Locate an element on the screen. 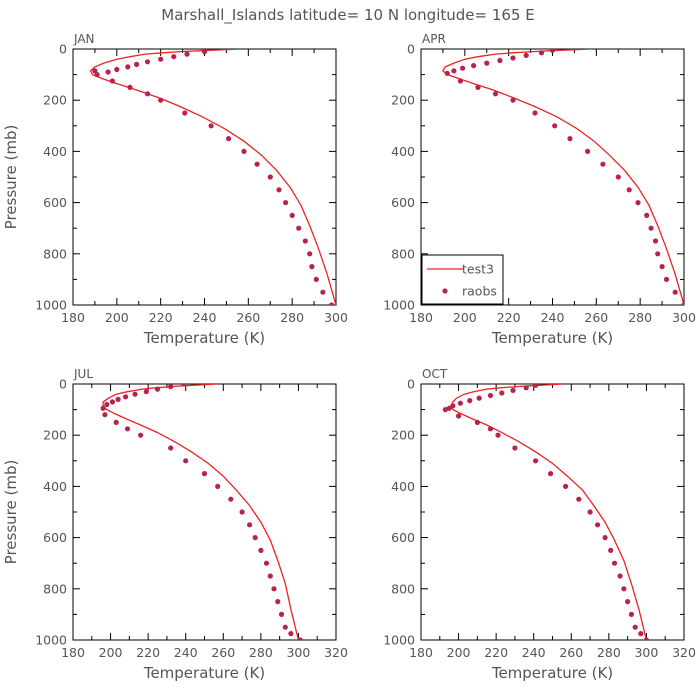 The width and height of the screenshot is (700, 700). x-tick-label: 320 is located at coordinates (684, 652).